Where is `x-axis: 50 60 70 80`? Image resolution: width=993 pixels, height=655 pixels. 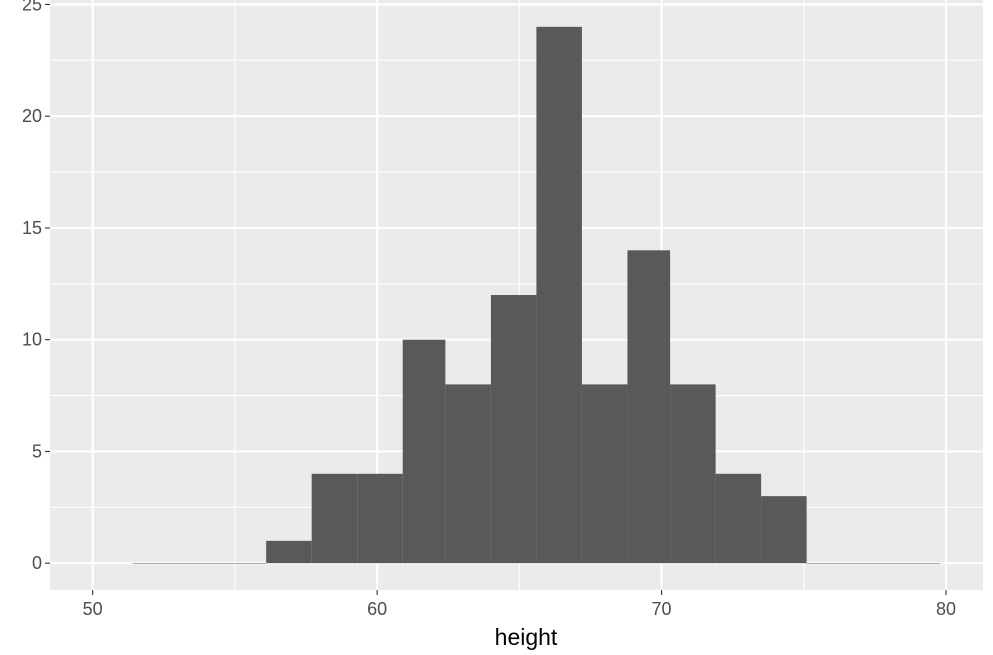
x-axis: 50 60 70 80 is located at coordinates (519, 604).